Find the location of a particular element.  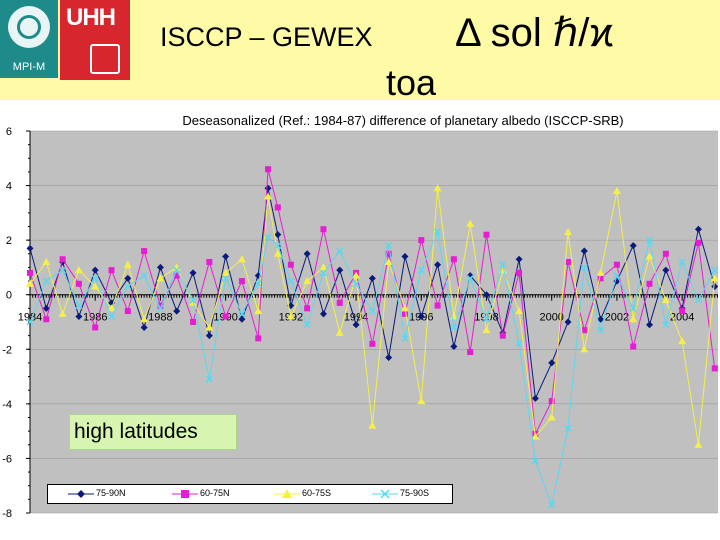

x-tick-label: 1994 is located at coordinates (356, 318).